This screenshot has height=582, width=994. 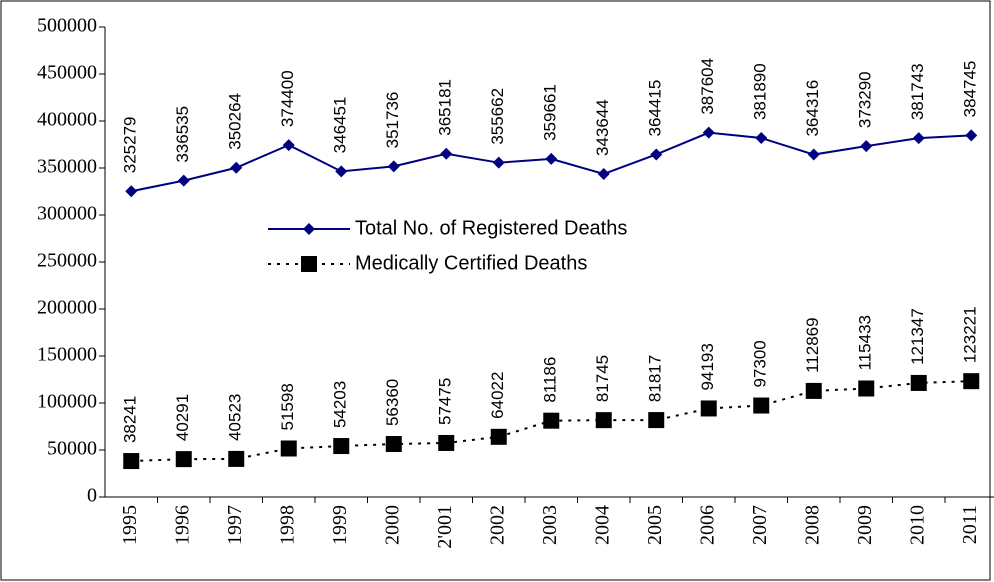 What do you see at coordinates (497, 395) in the screenshot?
I see `data-label: 64022` at bounding box center [497, 395].